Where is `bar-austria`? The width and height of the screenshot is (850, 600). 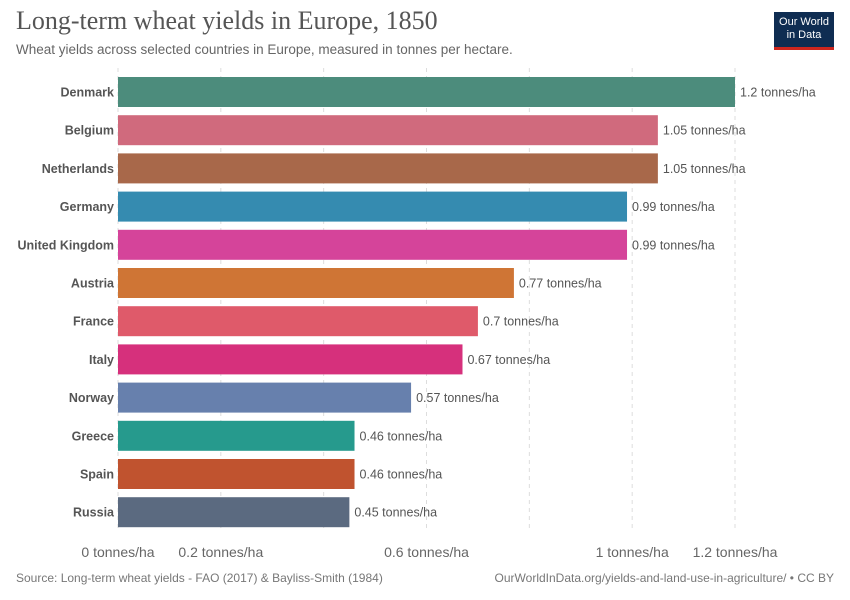
bar-austria is located at coordinates (316, 283).